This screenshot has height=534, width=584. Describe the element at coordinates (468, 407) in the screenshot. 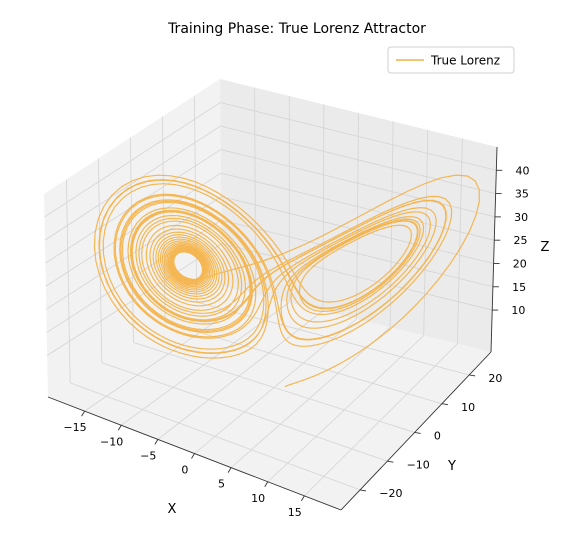

I see `y-tick-label: 10` at that location.